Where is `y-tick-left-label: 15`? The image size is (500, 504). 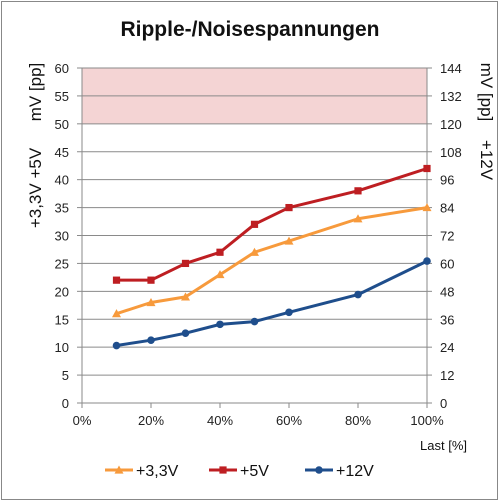
y-tick-left-label: 15 is located at coordinates (62, 319).